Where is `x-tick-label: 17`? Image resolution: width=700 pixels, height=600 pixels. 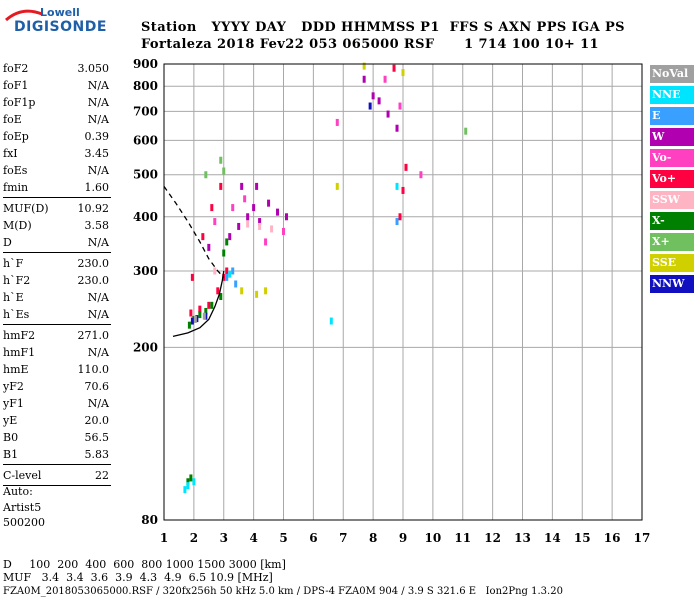
x-tick-label: 17 is located at coordinates (642, 538).